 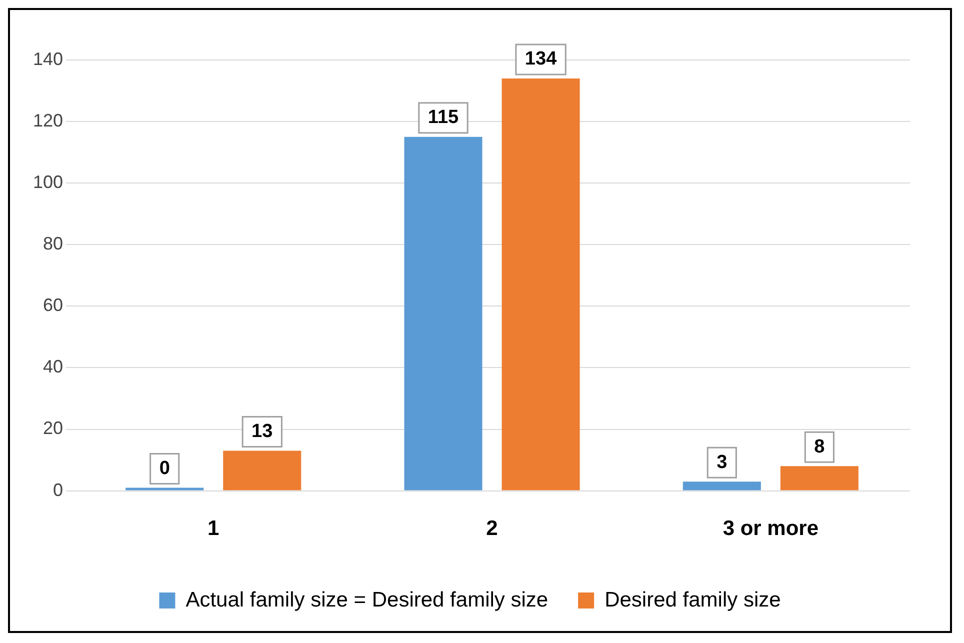 What do you see at coordinates (262, 431) in the screenshot?
I see `data-label: 13` at bounding box center [262, 431].